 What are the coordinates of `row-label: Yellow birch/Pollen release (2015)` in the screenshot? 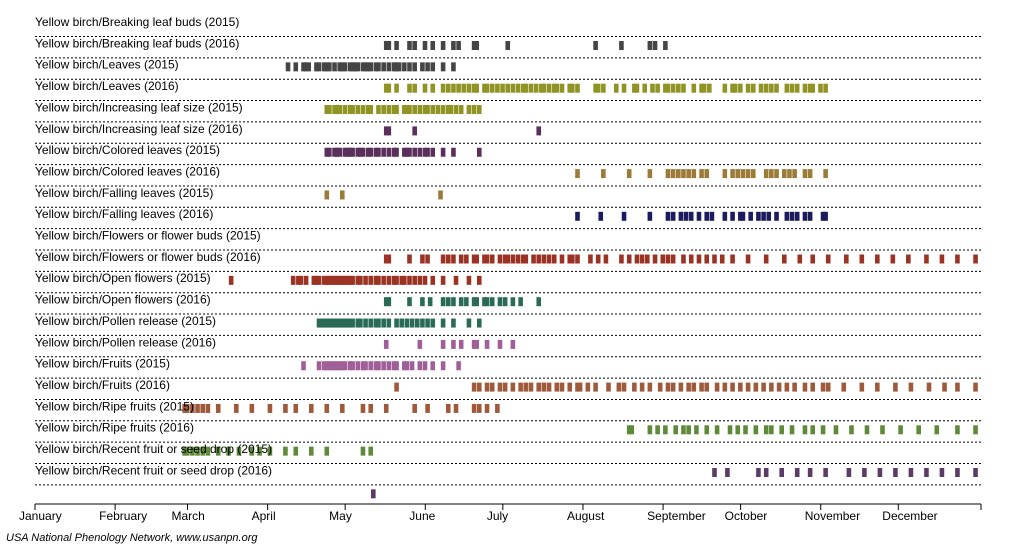 It's located at (125, 321).